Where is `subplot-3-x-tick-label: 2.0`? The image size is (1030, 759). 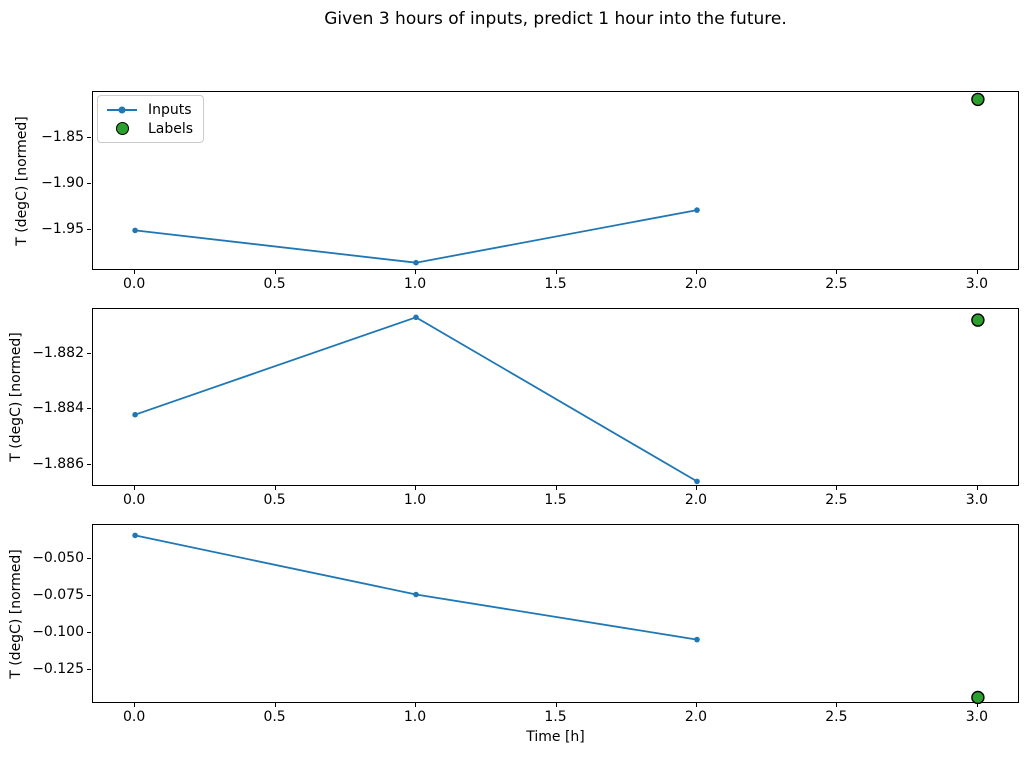
subplot-3-x-tick-label: 2.0 is located at coordinates (696, 717).